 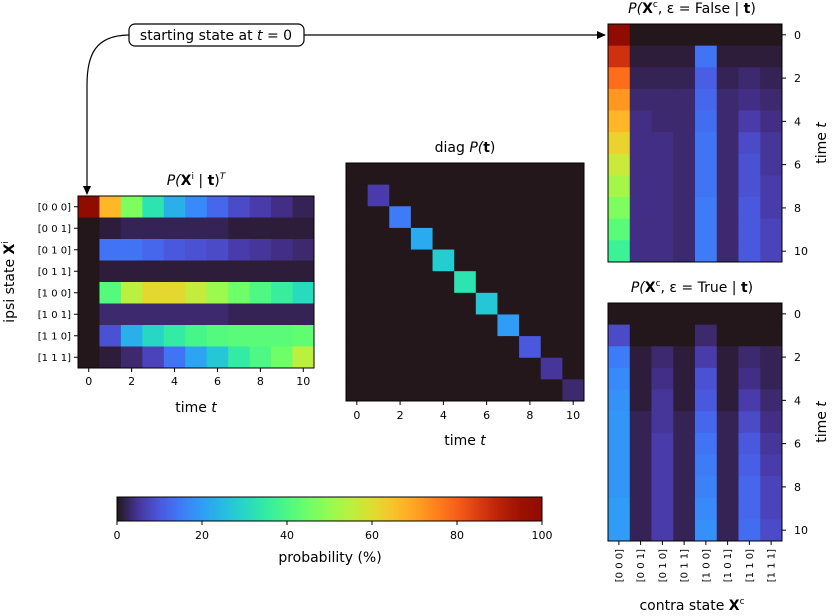 What do you see at coordinates (797, 208) in the screenshot?
I see `contra-false-ytick-label: 8` at bounding box center [797, 208].